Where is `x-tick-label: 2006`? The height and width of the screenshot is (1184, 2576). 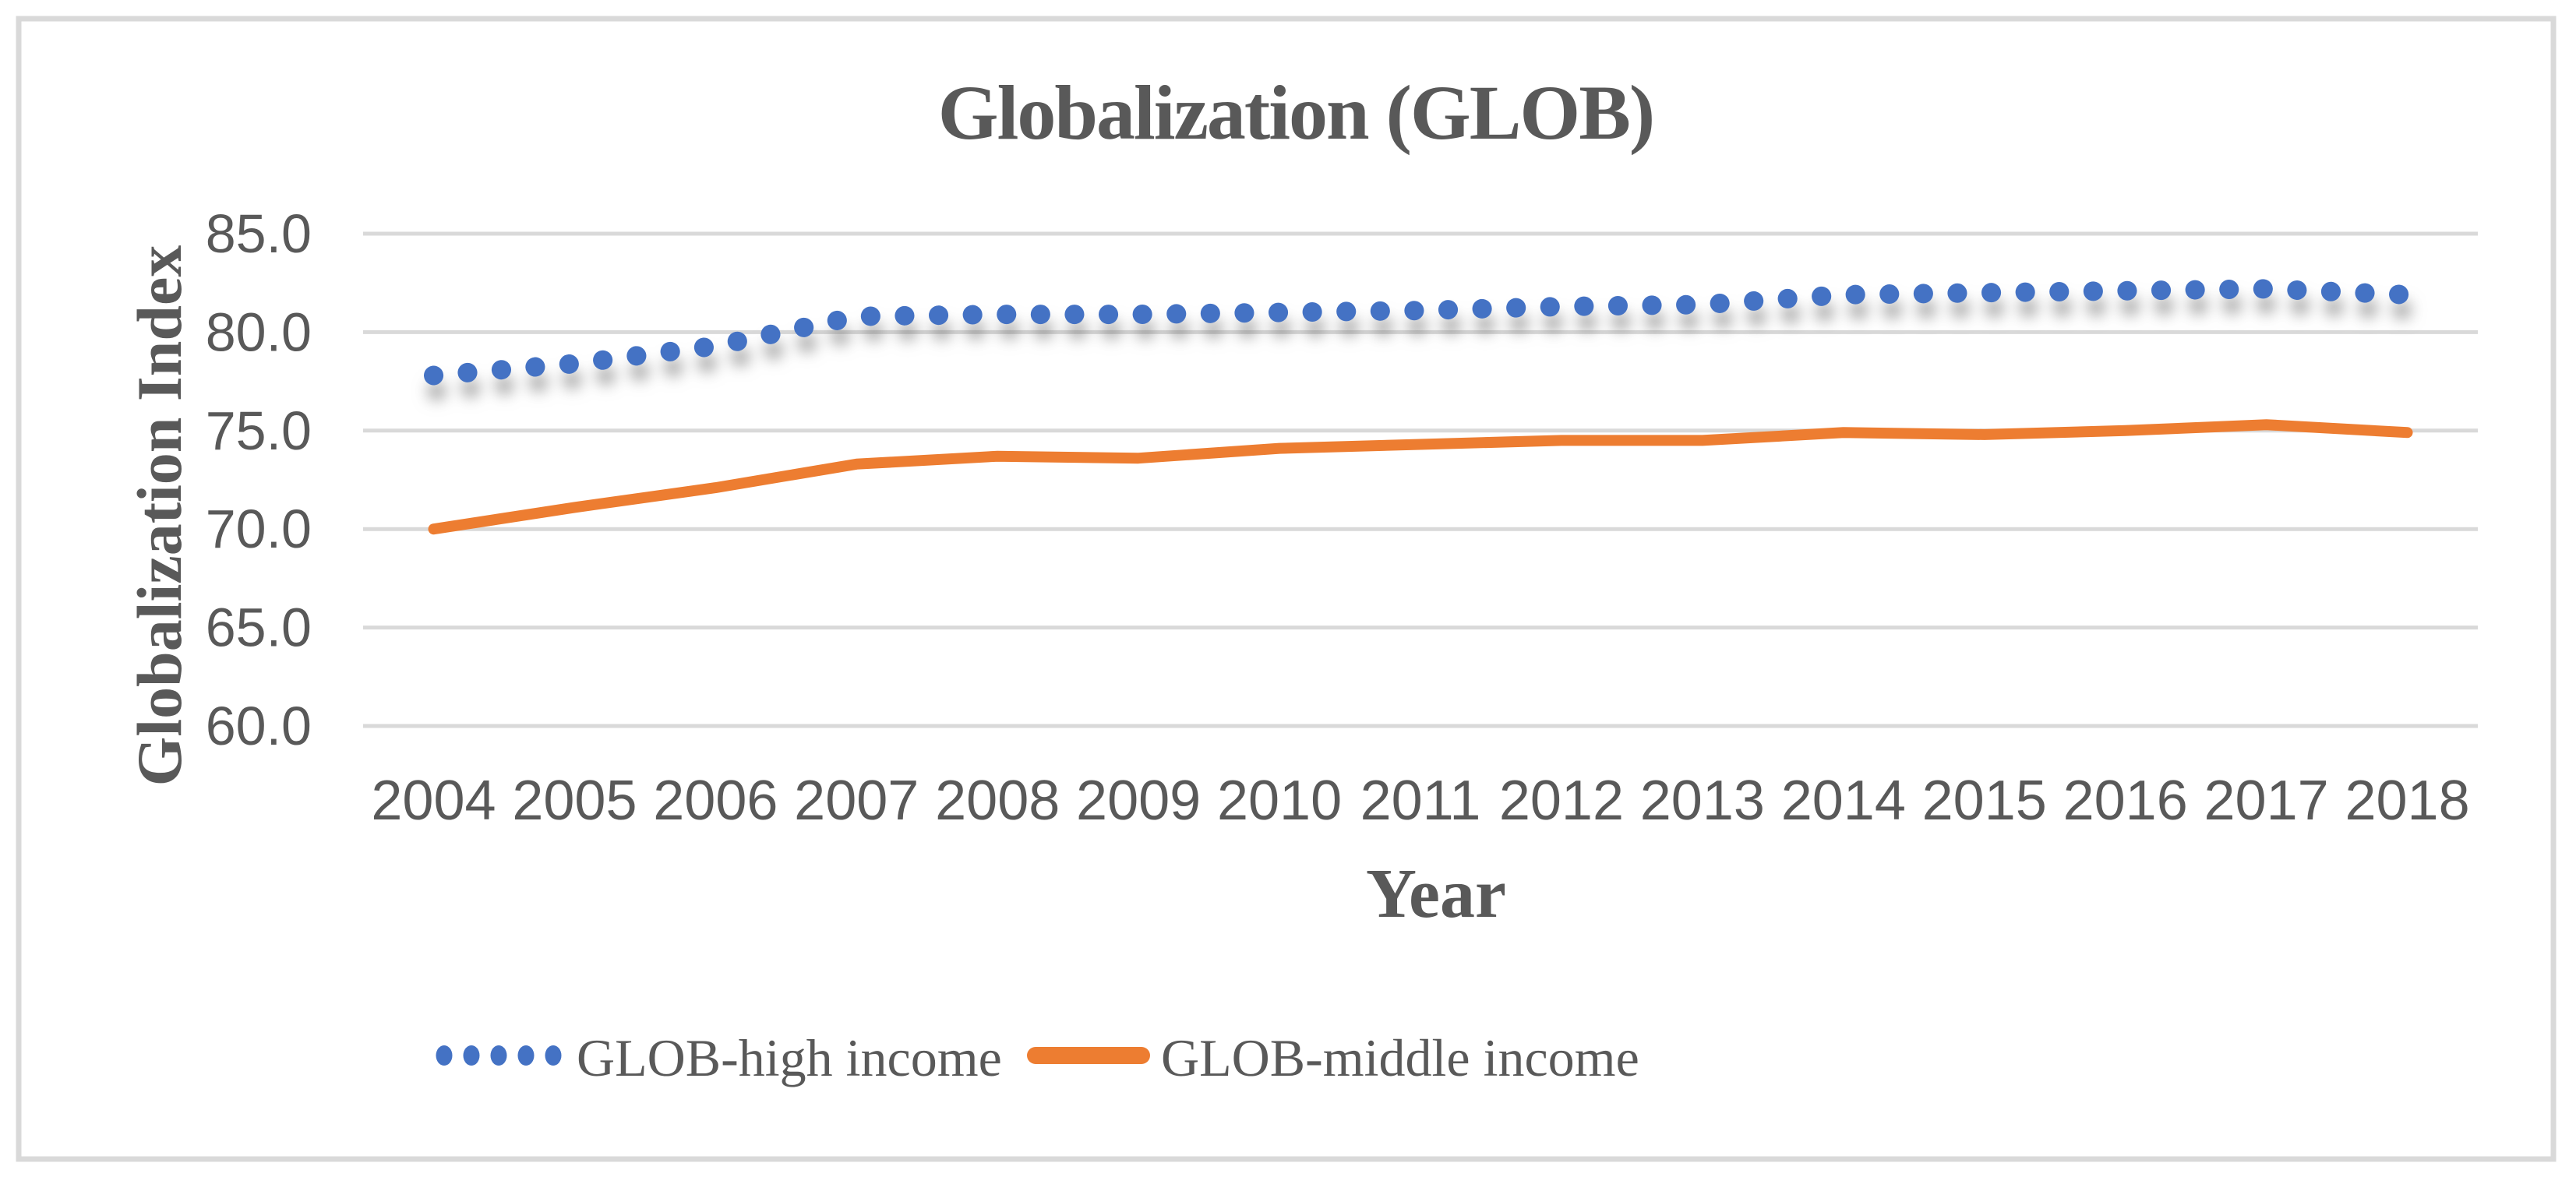
x-tick-label: 2006 is located at coordinates (715, 801).